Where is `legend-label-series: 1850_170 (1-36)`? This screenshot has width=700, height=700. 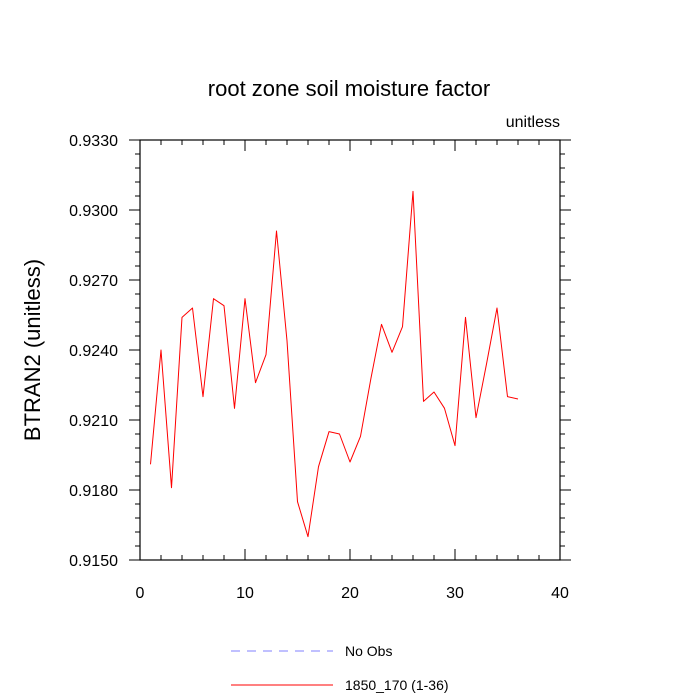
legend-label-series: 1850_170 (1-36) is located at coordinates (397, 685).